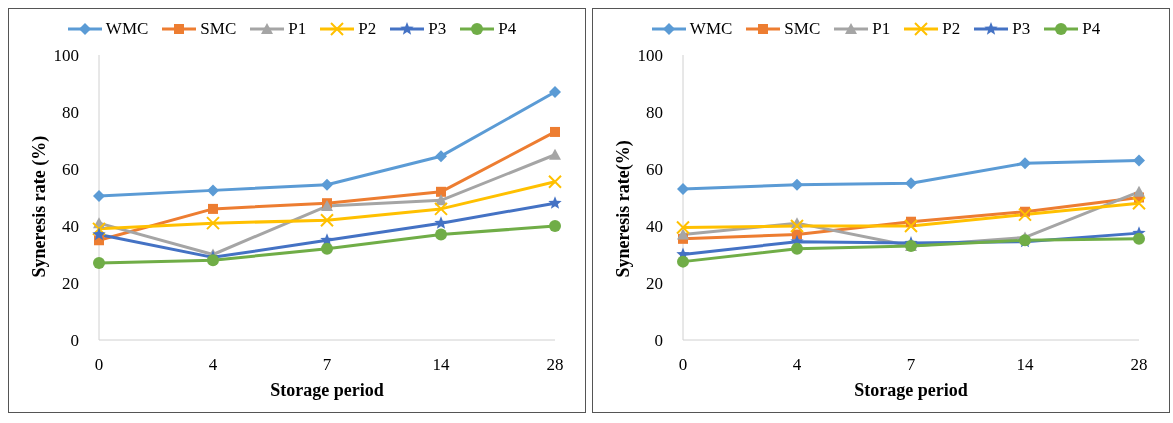 This screenshot has width=1173, height=423. Describe the element at coordinates (40, 206) in the screenshot. I see `y-axis-title: Syneresis rate (%)` at that location.